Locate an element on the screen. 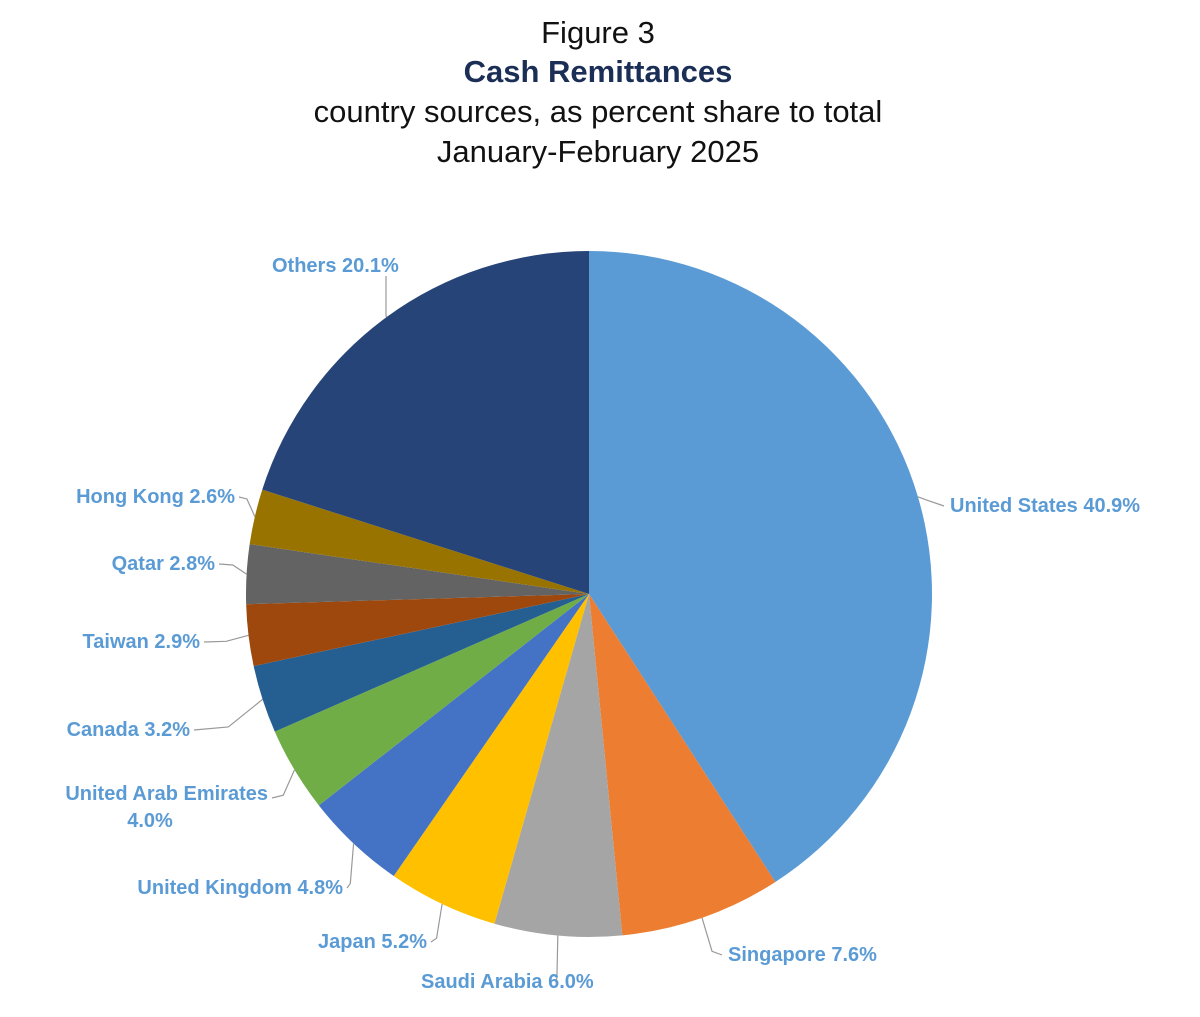 The width and height of the screenshot is (1200, 1017). slice-label: Others 20.1% is located at coordinates (335, 266).